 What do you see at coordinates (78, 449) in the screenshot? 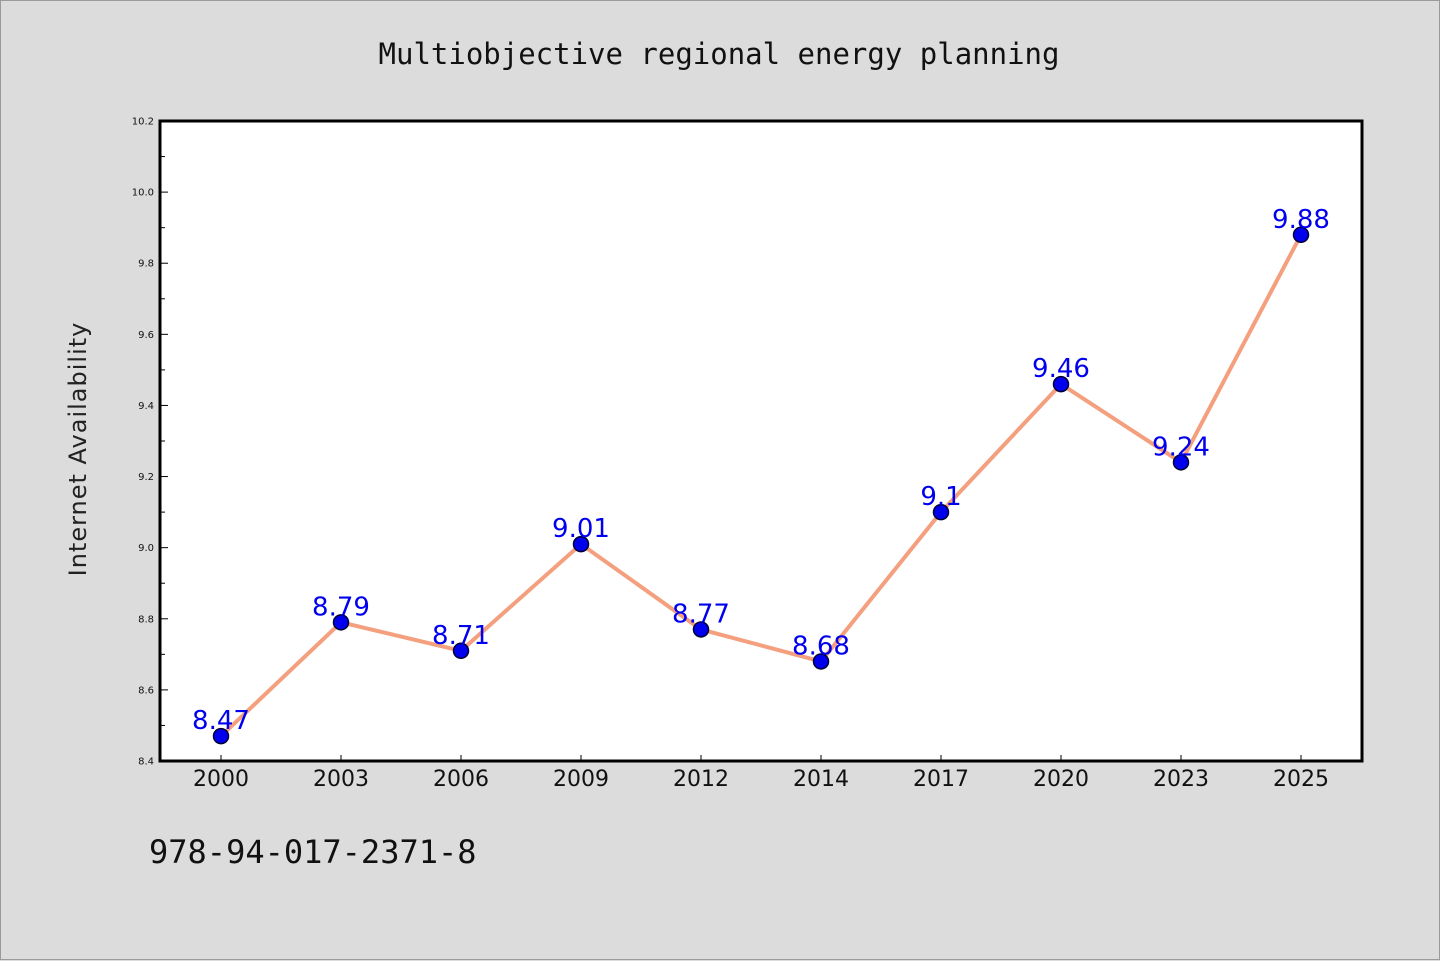
I see `y-axis-label: Internet Availability` at bounding box center [78, 449].